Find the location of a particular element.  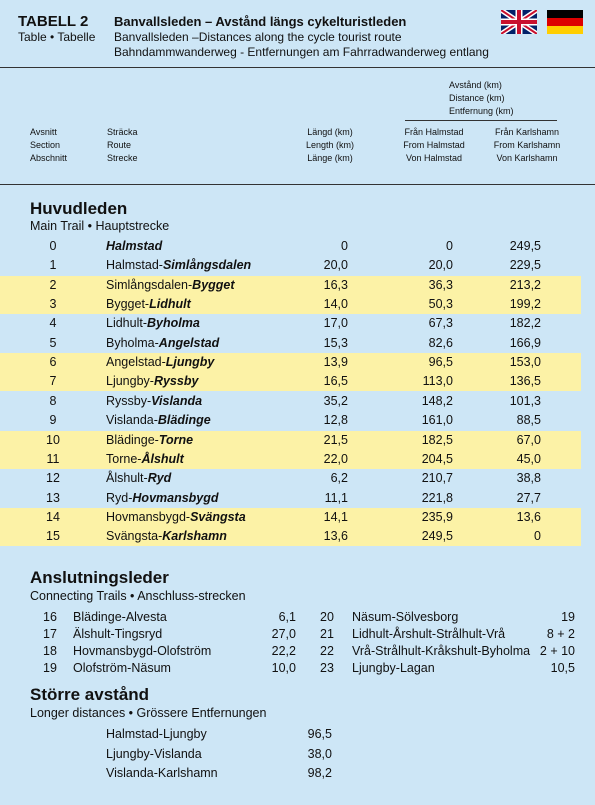

route: Halmstad-Ljungby is located at coordinates (156, 734).